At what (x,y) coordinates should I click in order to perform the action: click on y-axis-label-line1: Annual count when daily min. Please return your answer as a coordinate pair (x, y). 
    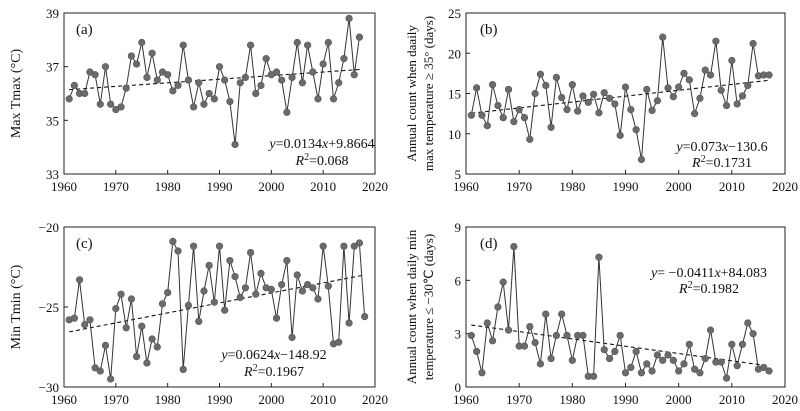
    Looking at the image, I should click on (411, 306).